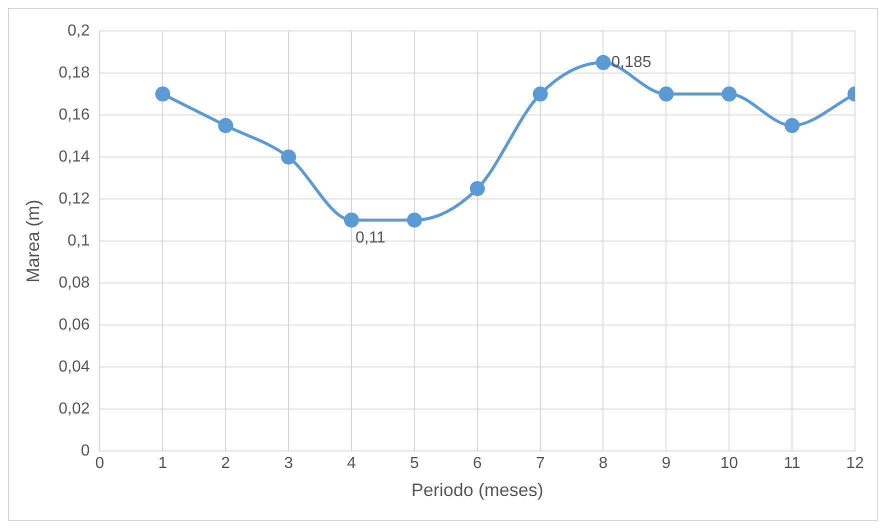 This screenshot has height=529, width=886. I want to click on x-tick-label: 3, so click(289, 463).